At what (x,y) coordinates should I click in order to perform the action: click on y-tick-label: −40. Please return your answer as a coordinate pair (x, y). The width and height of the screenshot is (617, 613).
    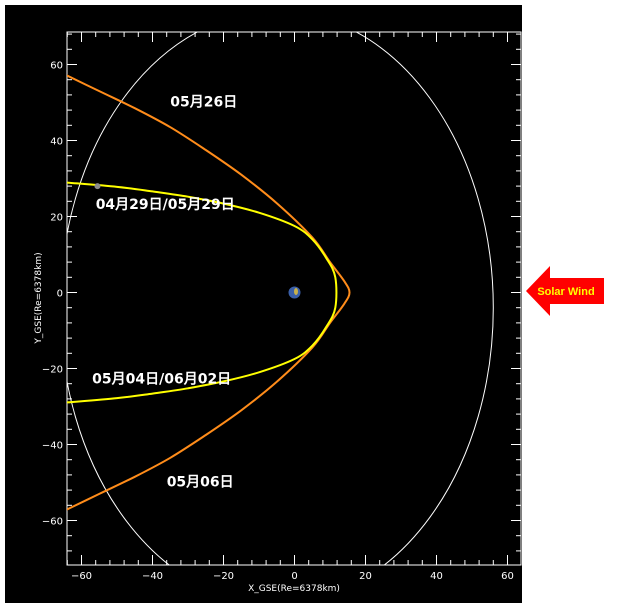
    Looking at the image, I should click on (52, 446).